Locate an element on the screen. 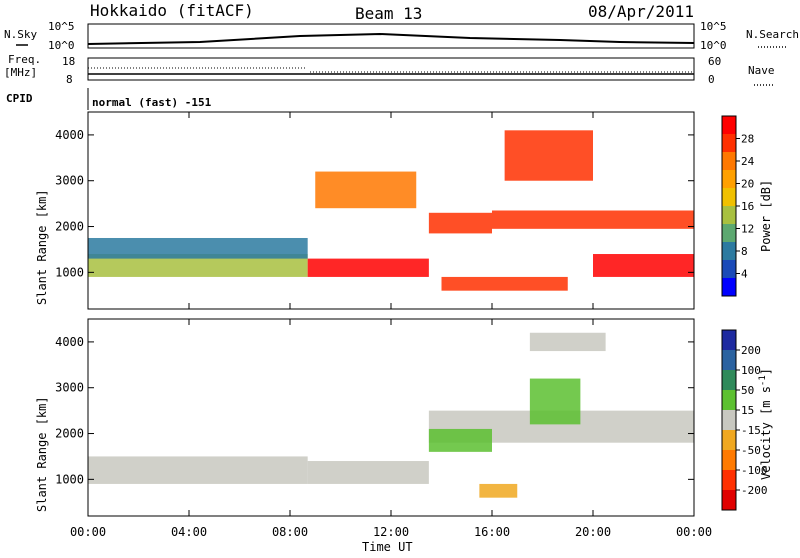 The image size is (800, 558). colorbar-tick-label: 28 is located at coordinates (747, 139).